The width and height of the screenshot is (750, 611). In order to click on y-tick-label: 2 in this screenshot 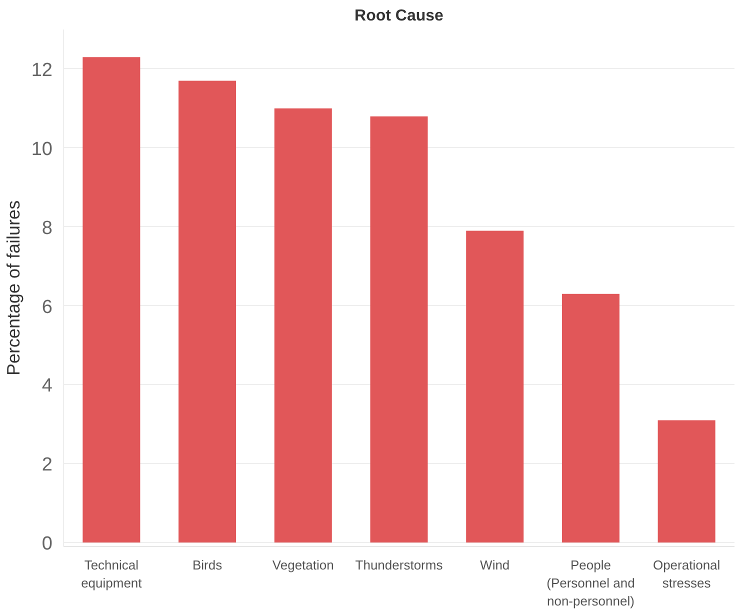, I will do `click(47, 465)`.